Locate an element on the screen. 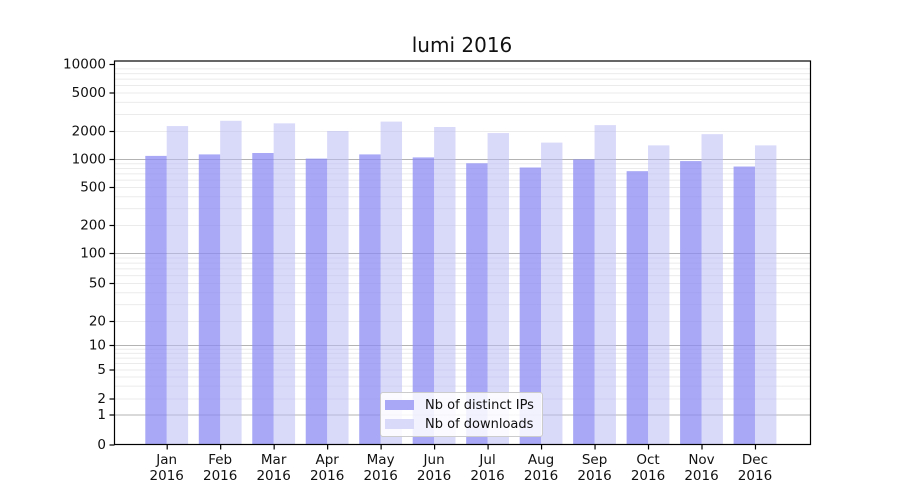 The image size is (900, 500). y-tick-label: 10 is located at coordinates (97, 346).